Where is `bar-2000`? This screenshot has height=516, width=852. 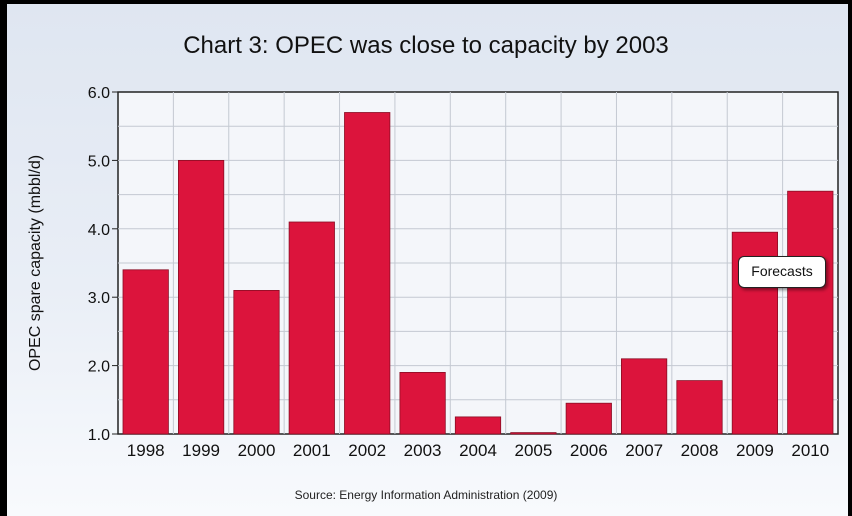
bar-2000 is located at coordinates (256, 362).